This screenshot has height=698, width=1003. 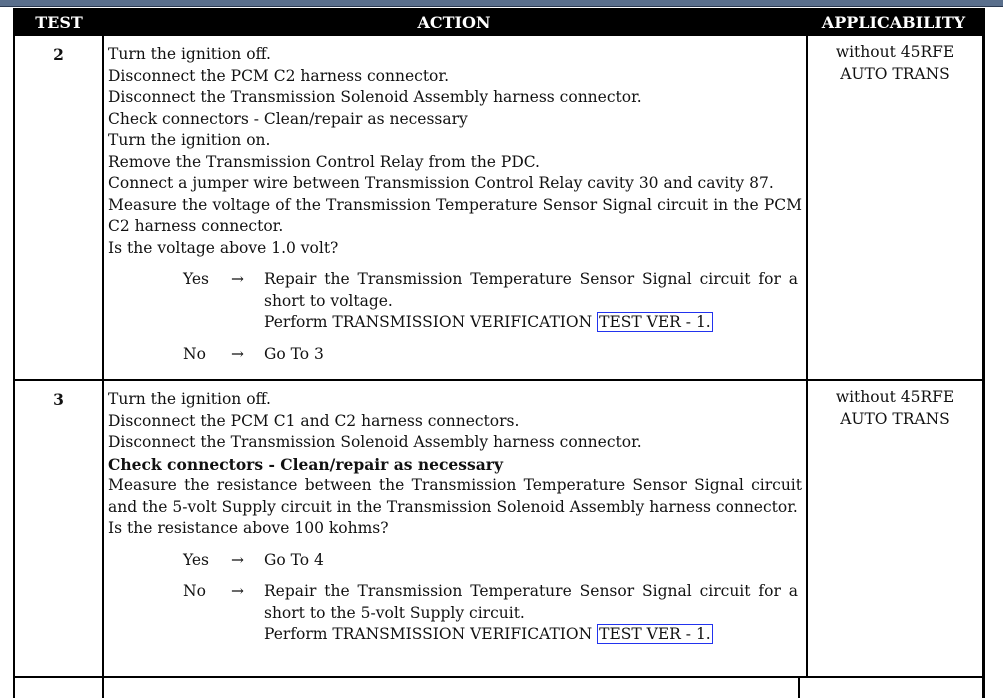 What do you see at coordinates (59, 207) in the screenshot?
I see `test-number: 2` at bounding box center [59, 207].